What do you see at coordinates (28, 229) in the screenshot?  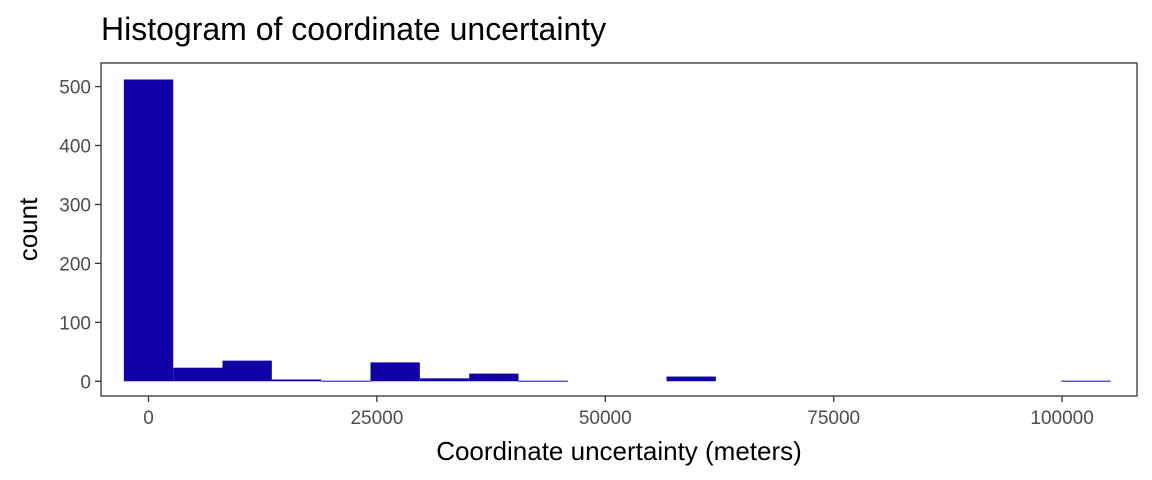 I see `y-axis-title: count` at bounding box center [28, 229].